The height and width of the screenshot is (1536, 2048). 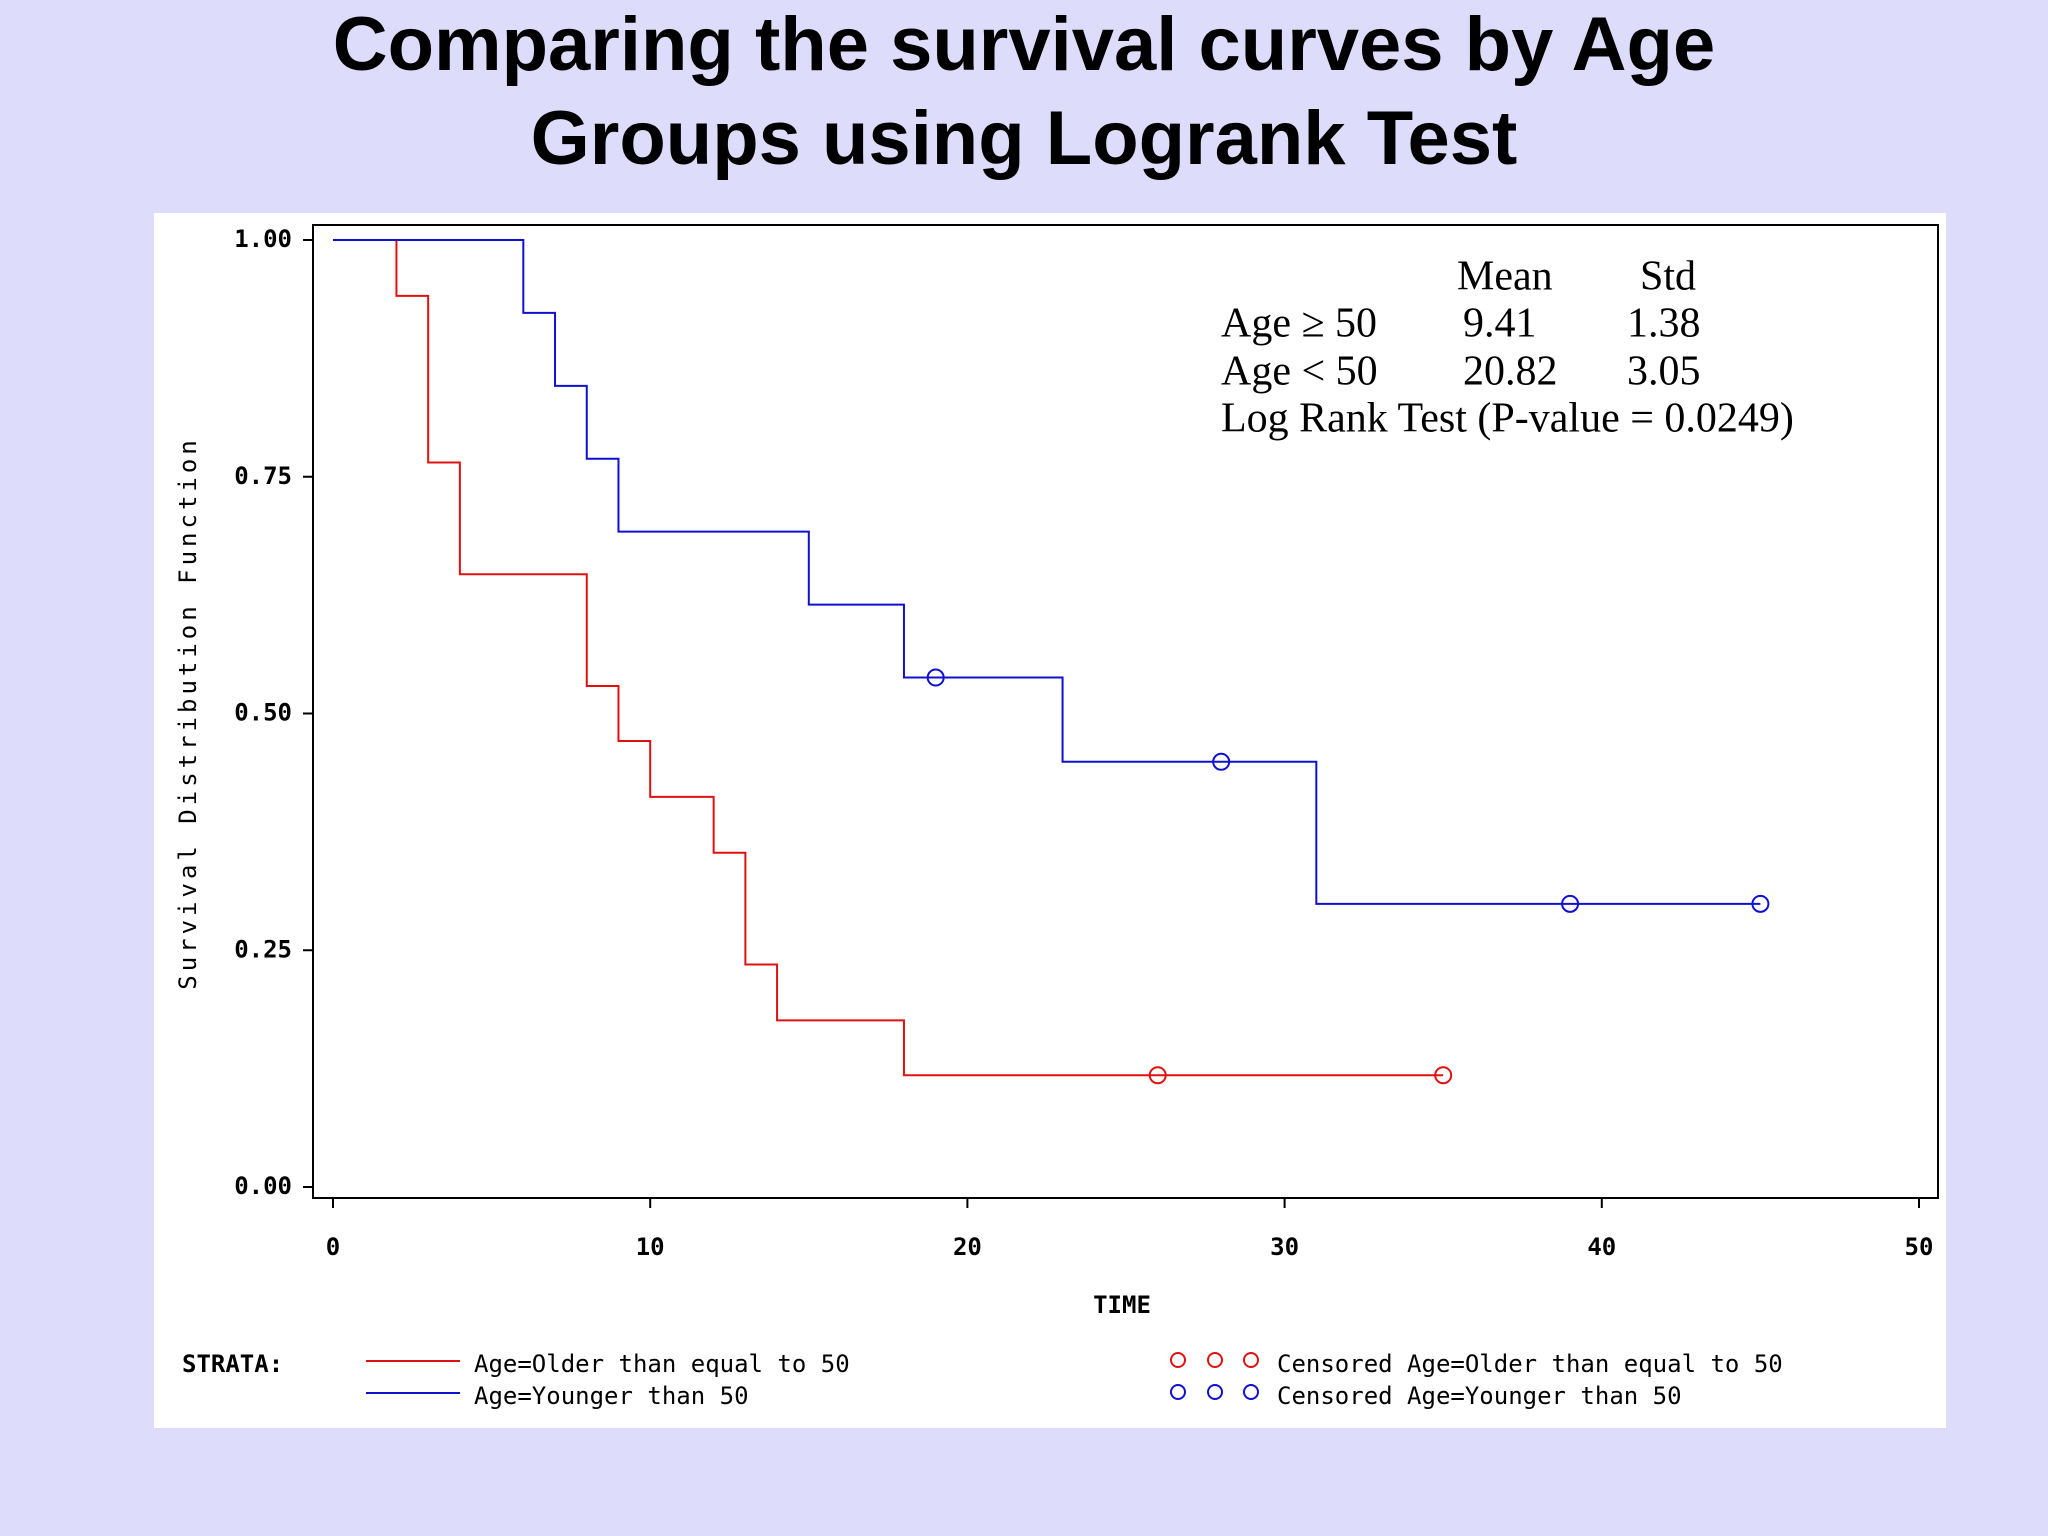 What do you see at coordinates (1505, 277) in the screenshot?
I see `annotation-header: Mean` at bounding box center [1505, 277].